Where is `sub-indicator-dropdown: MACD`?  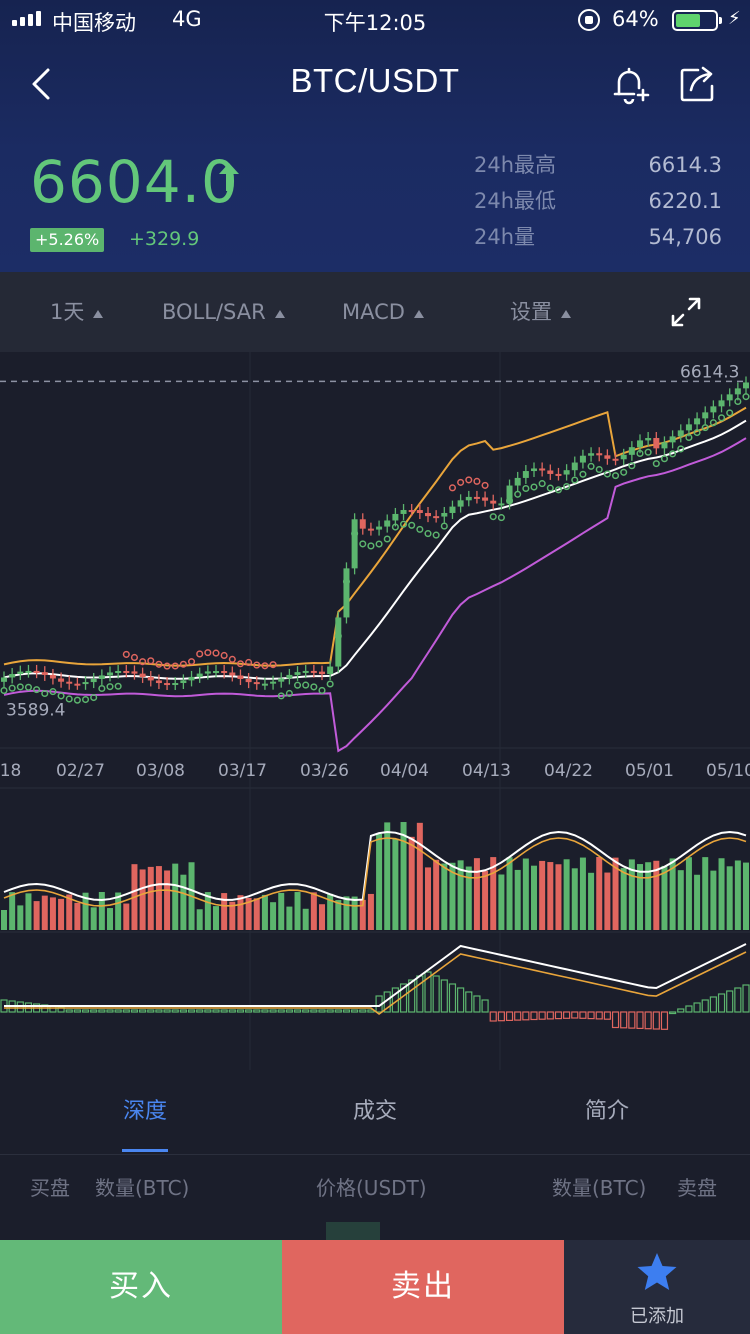
sub-indicator-dropdown: MACD is located at coordinates (383, 312).